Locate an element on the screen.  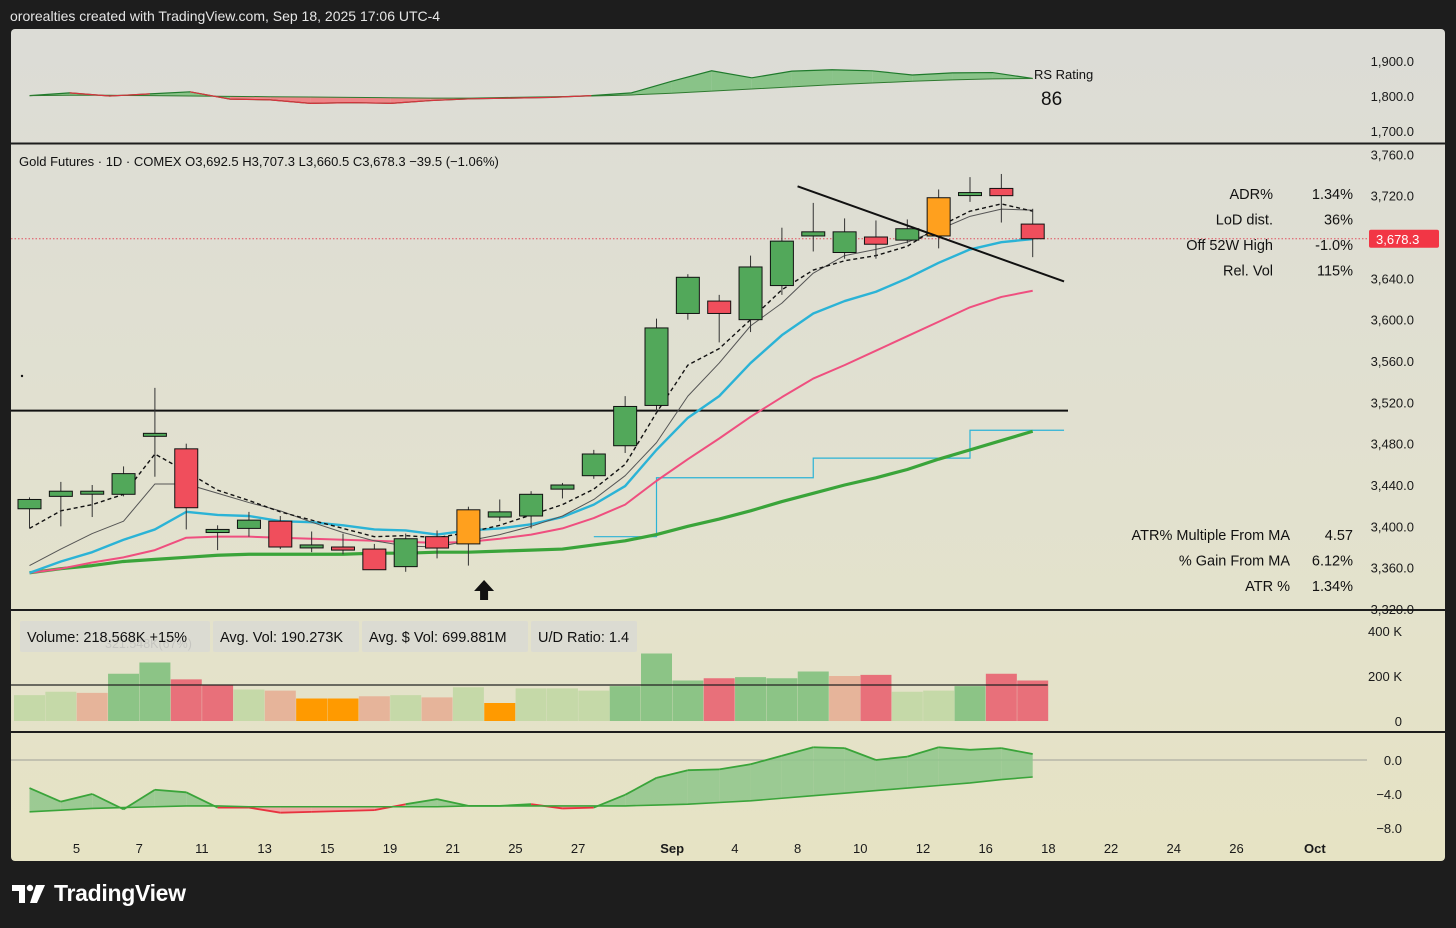
ud-ratio-legend-box is located at coordinates (584, 636).